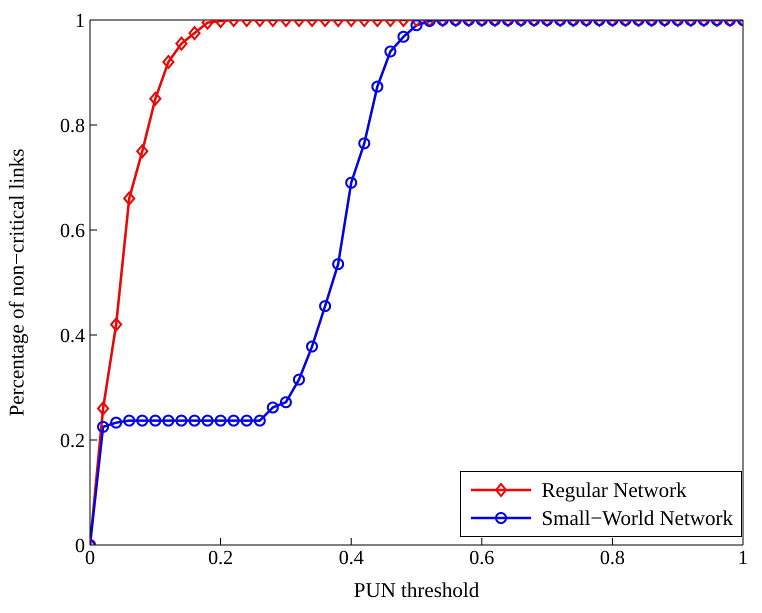 Image resolution: width=762 pixels, height=613 pixels. I want to click on x-tick-label: 0.2, so click(221, 558).